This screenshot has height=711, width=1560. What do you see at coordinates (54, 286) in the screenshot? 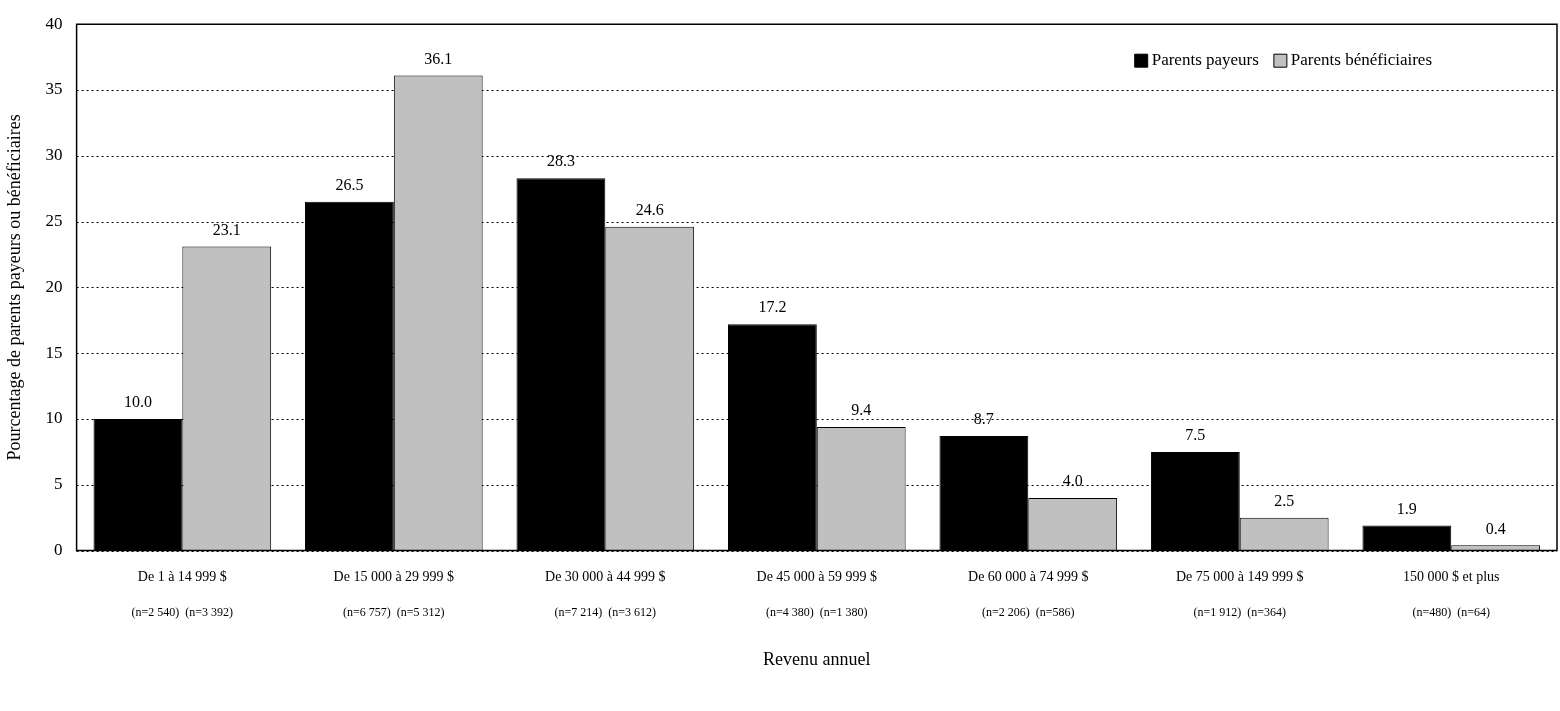
I see `y-tick-label: 20` at bounding box center [54, 286].